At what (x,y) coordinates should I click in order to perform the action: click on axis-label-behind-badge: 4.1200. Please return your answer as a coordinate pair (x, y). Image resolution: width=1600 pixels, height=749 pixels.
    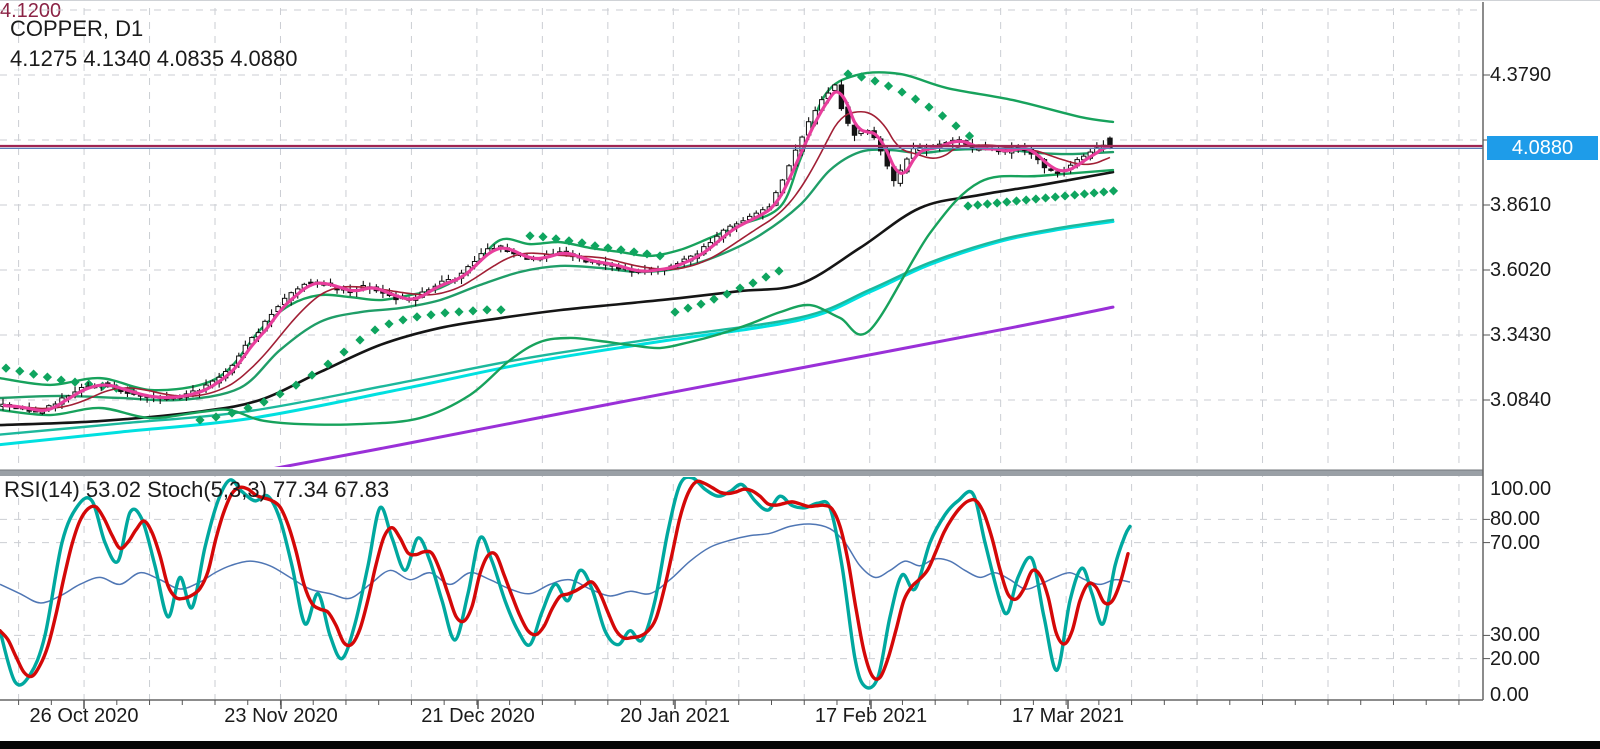
    Looking at the image, I should click on (31, 11).